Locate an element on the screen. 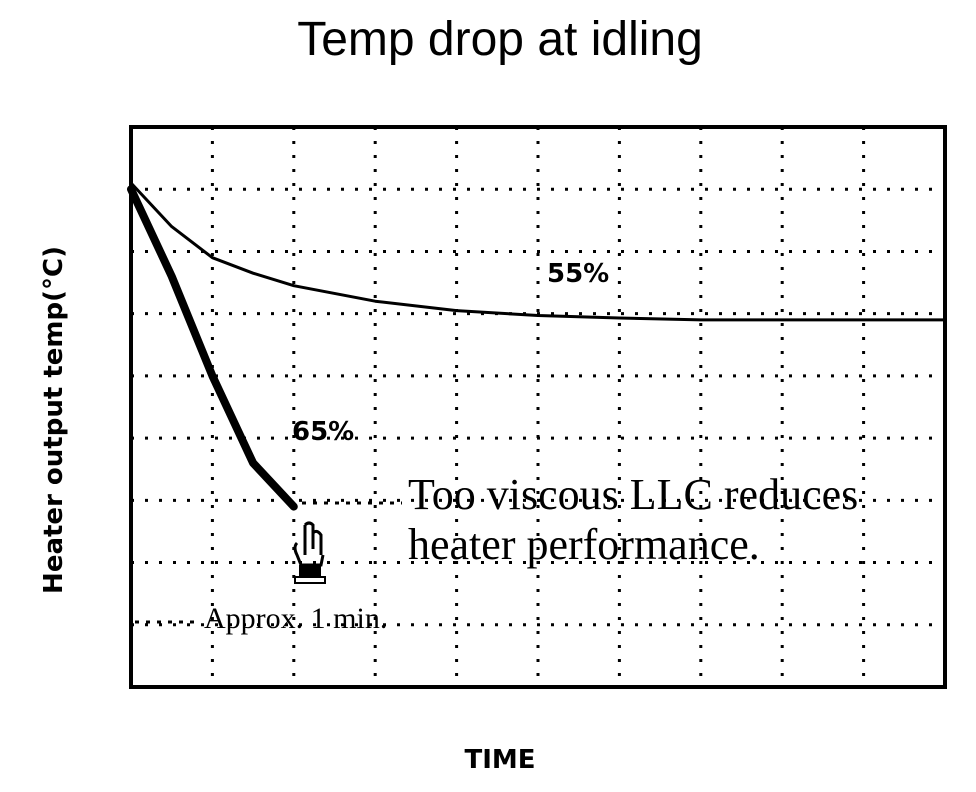  pointing-hand-icon is located at coordinates (309, 552).